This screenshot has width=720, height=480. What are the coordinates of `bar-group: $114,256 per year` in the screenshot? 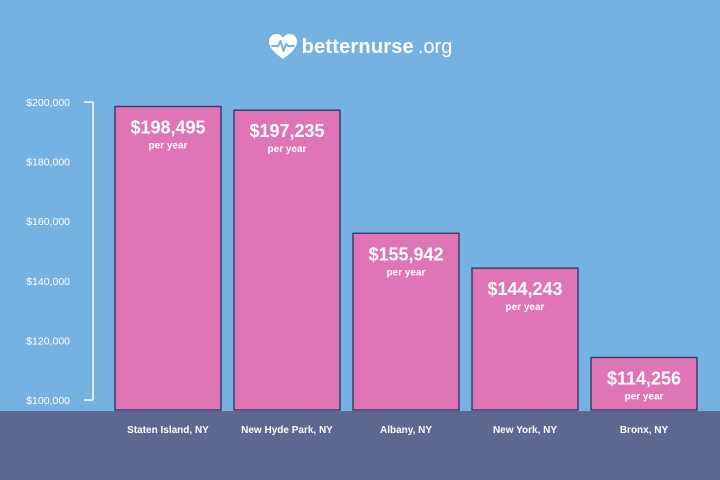 It's located at (644, 383).